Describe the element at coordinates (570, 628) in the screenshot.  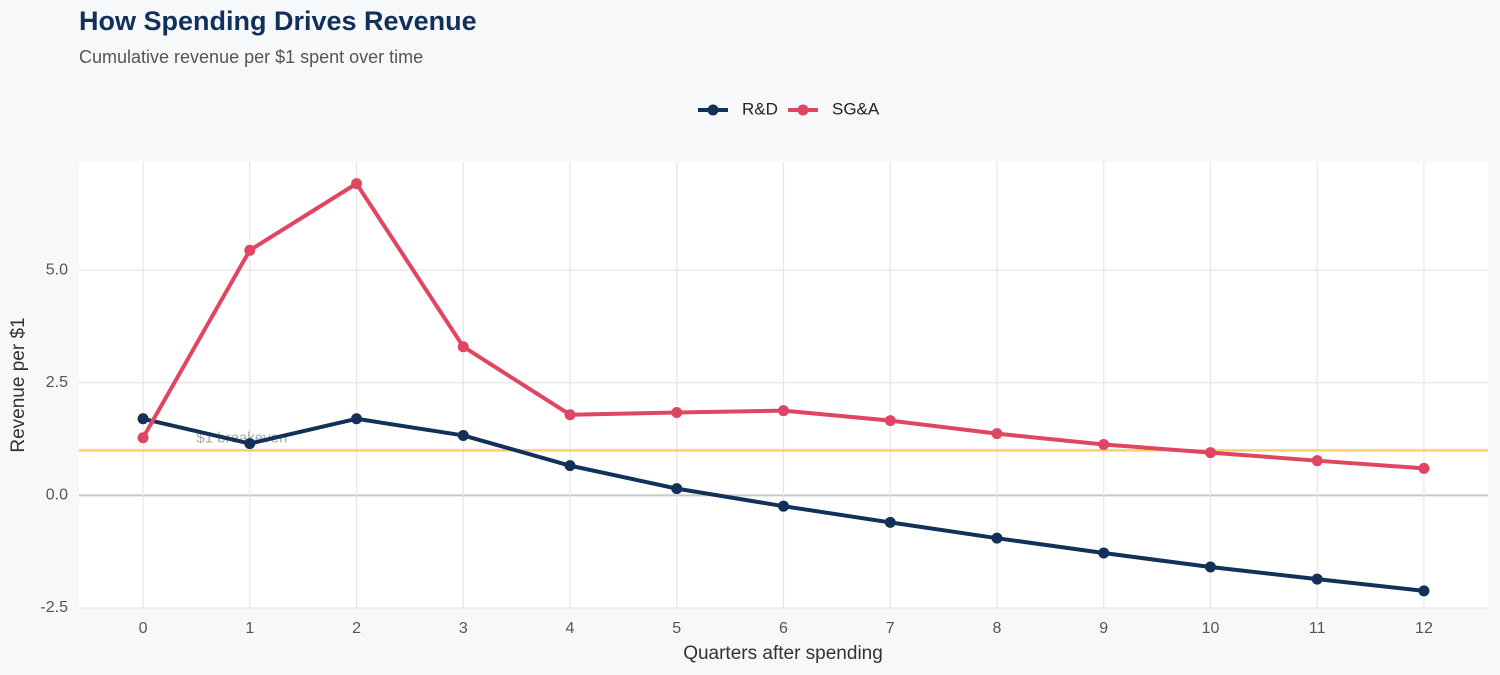
I see `x-tick-label: 4` at that location.